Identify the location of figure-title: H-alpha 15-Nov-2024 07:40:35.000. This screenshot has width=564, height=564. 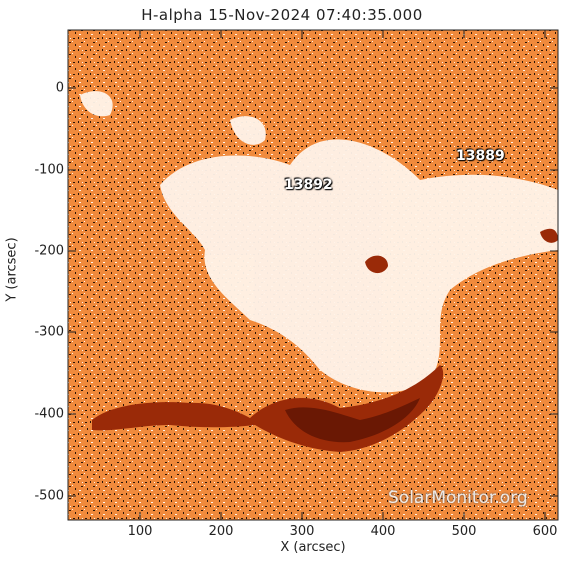
(282, 15).